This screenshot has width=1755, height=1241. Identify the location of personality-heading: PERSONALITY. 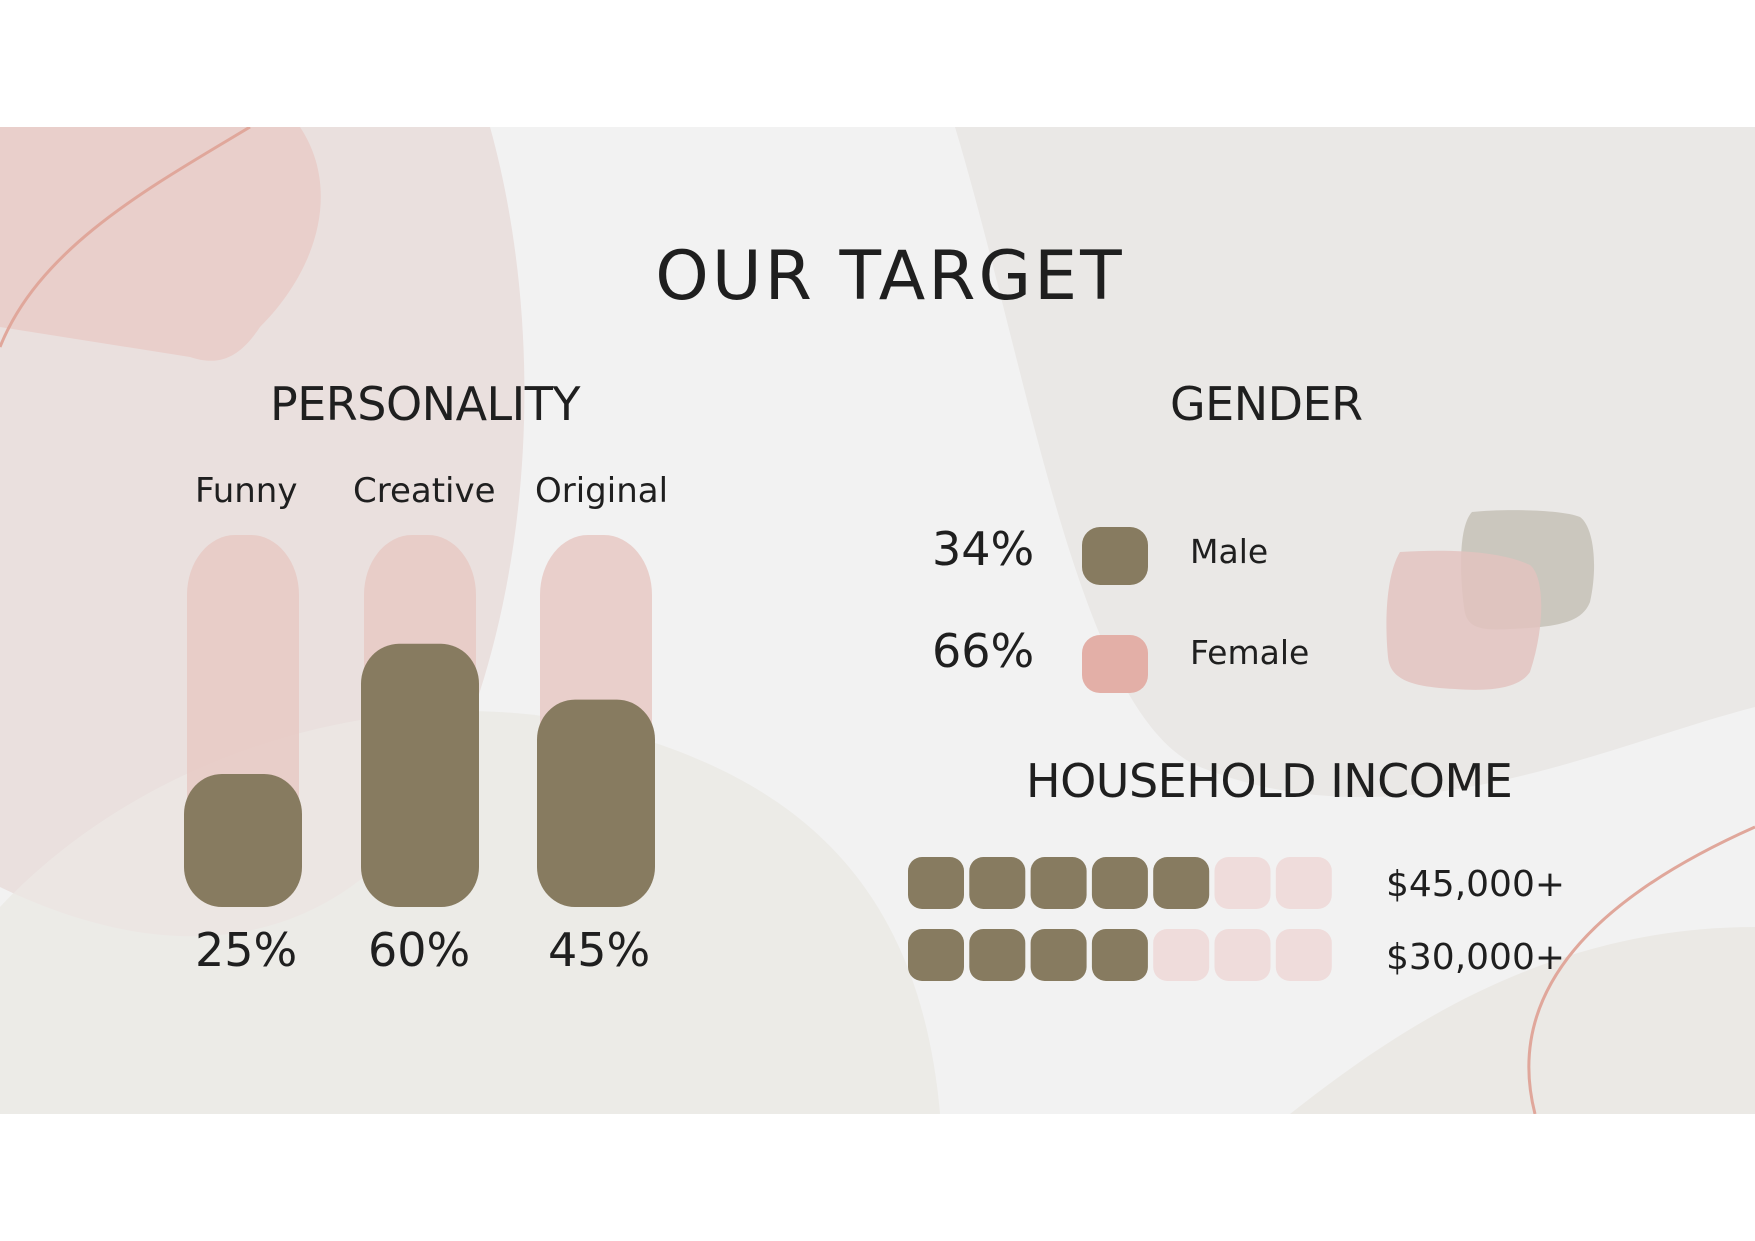
(425, 404).